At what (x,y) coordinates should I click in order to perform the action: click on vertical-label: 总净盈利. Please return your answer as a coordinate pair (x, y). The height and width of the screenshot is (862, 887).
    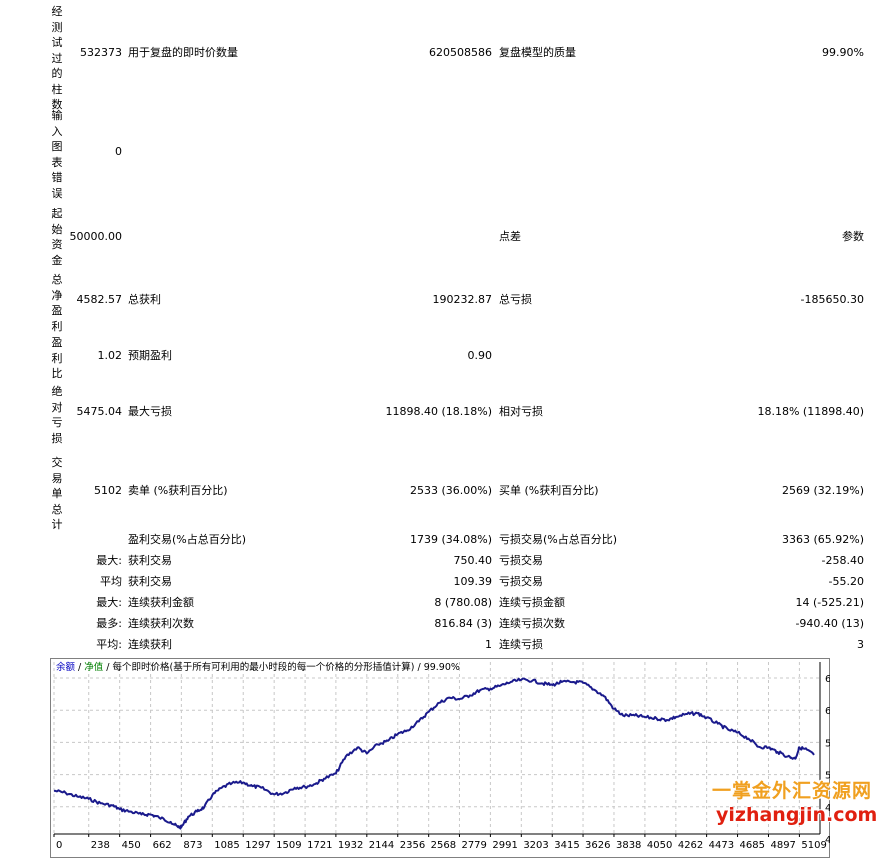
    Looking at the image, I should click on (57, 303).